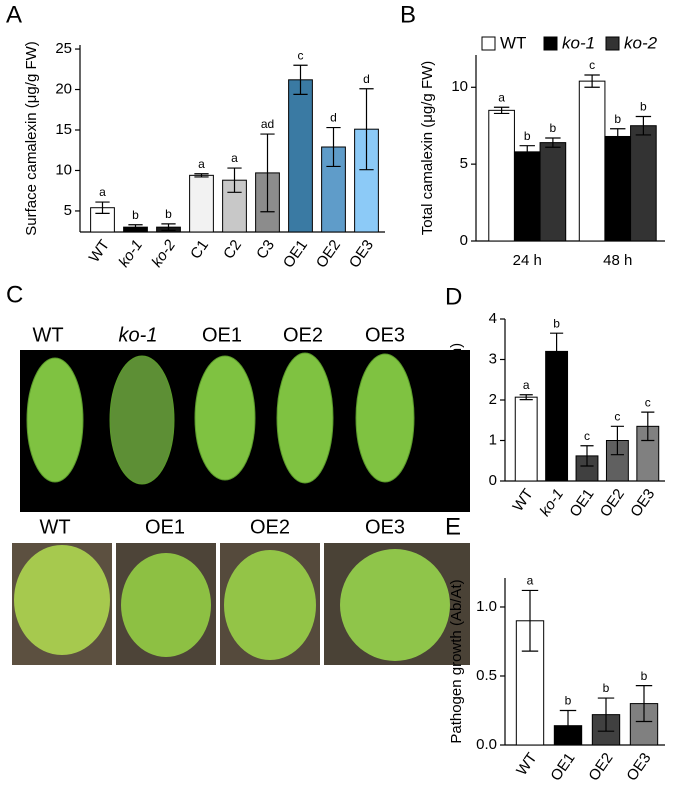  What do you see at coordinates (138, 335) in the screenshot?
I see `photo-label: ko-1` at bounding box center [138, 335].